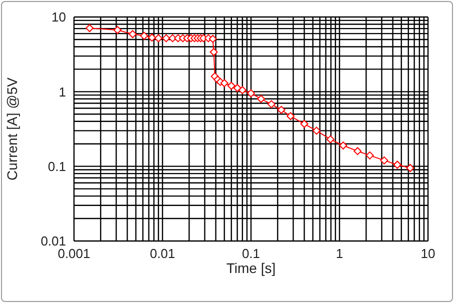  Describe the element at coordinates (12, 128) in the screenshot. I see `y-axis-title: Current [A] @5V` at that location.